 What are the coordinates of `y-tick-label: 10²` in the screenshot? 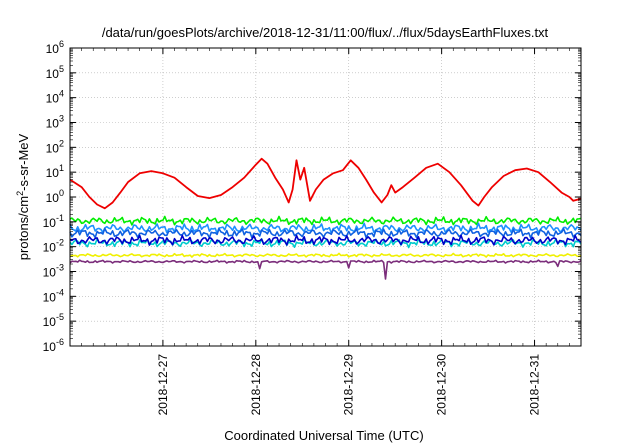 It's located at (55, 146).